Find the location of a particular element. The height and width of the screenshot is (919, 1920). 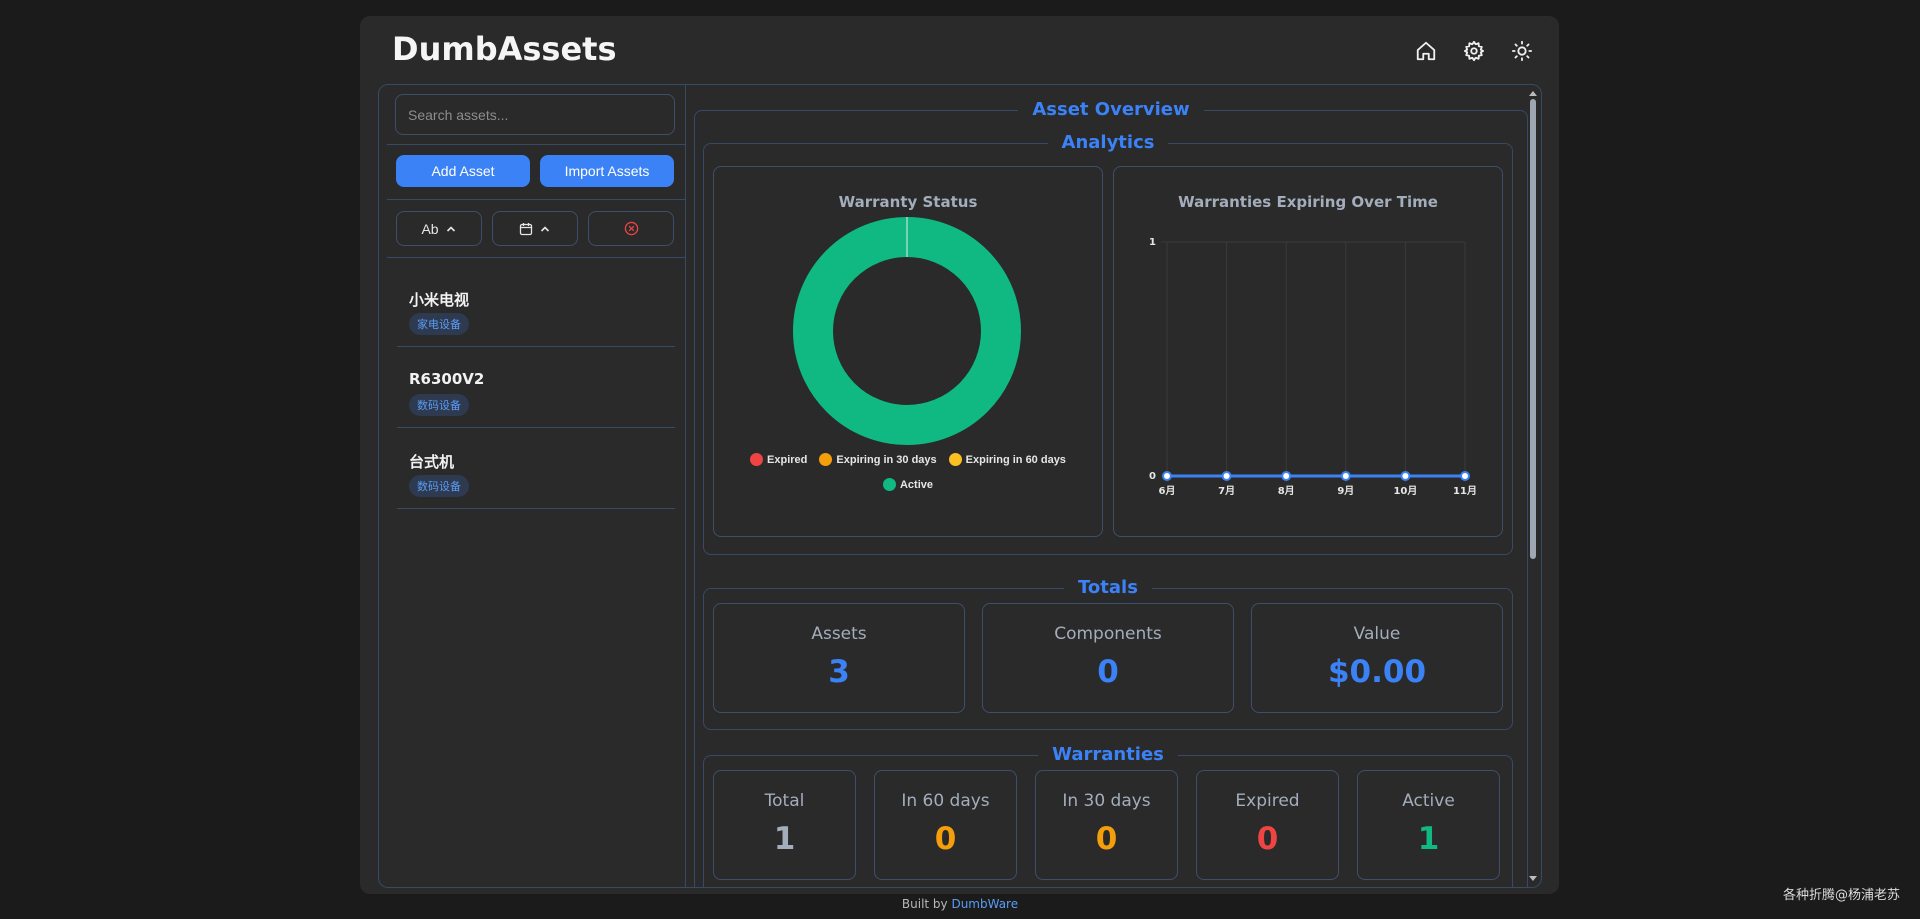

x-tick-label: 9月 is located at coordinates (1345, 491).